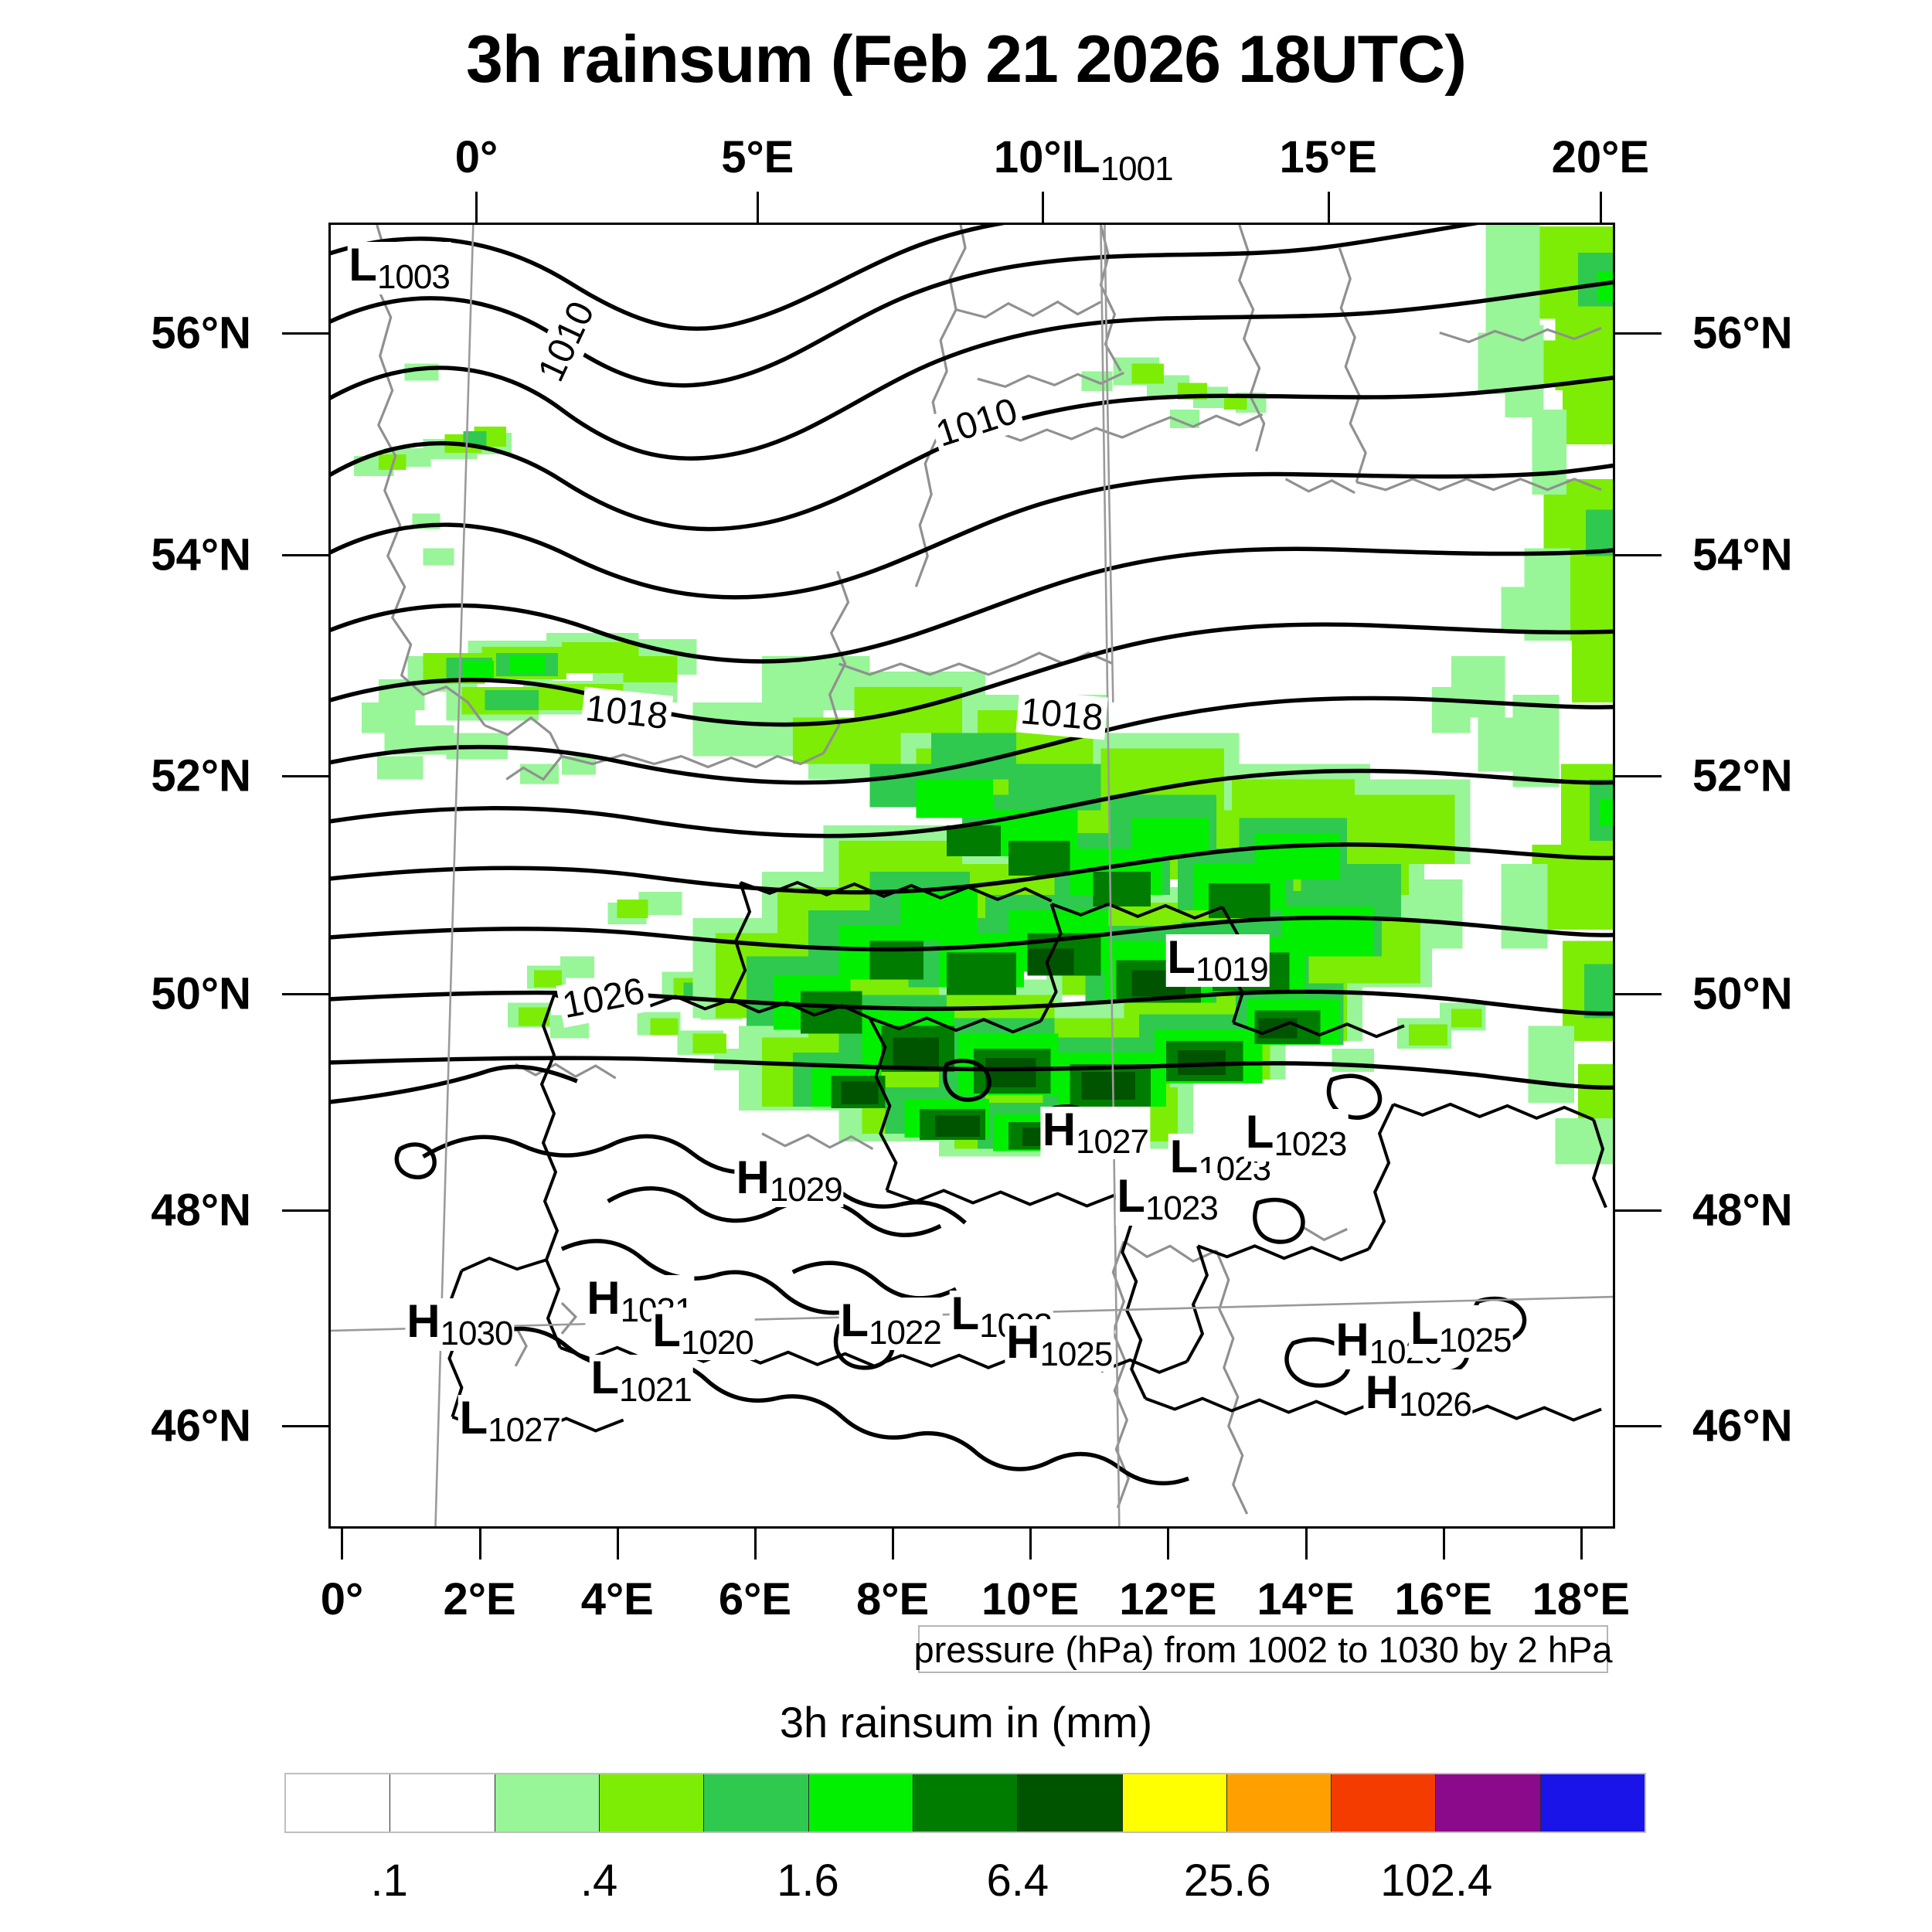 This screenshot has height=1932, width=1932. I want to click on pressure-center-high-7: H1029, so click(789, 1182).